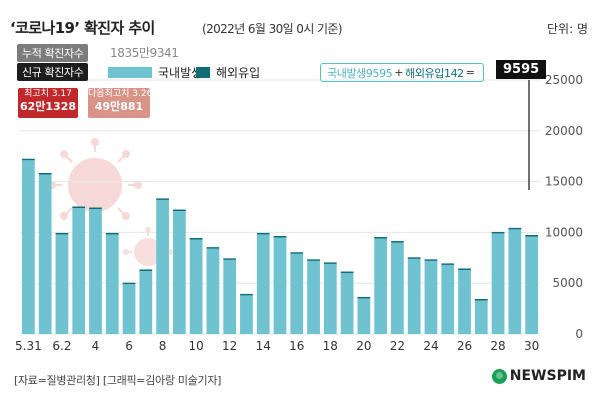 The width and height of the screenshot is (600, 400). What do you see at coordinates (61, 346) in the screenshot?
I see `x-tick-label: 6.2` at bounding box center [61, 346].